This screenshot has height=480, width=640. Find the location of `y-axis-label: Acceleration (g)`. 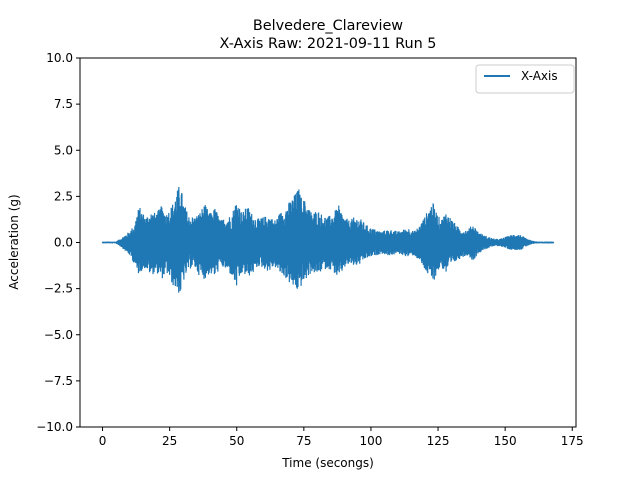

y-axis-label: Acceleration (g) is located at coordinates (14, 241).